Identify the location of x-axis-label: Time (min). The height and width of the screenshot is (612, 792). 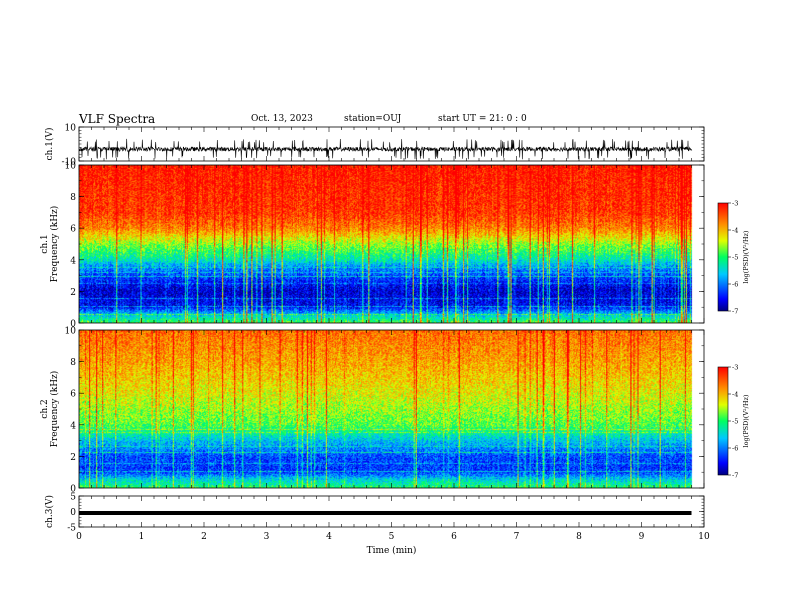
(392, 550).